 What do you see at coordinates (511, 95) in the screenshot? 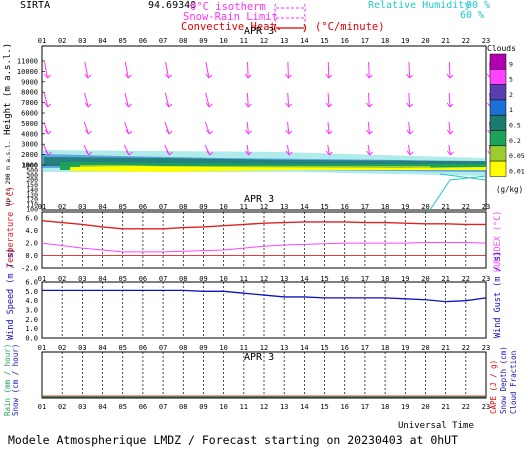
I see `colorbar-label: 2` at bounding box center [511, 95].